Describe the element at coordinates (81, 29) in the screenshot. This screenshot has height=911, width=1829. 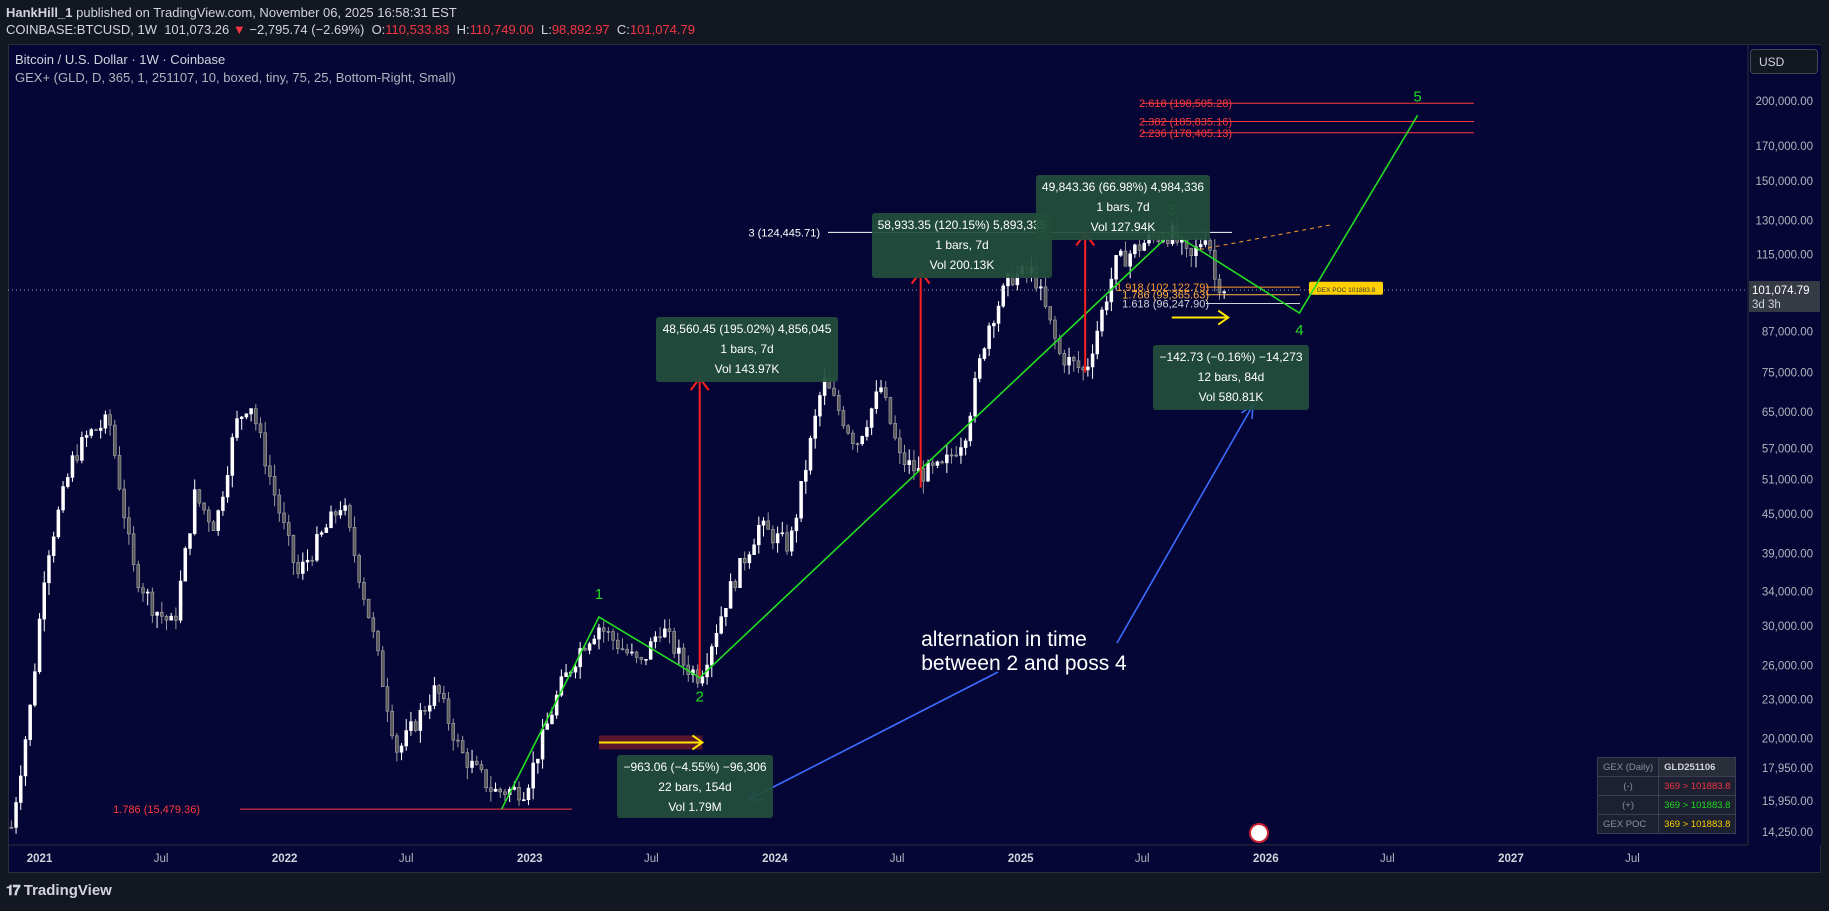
I see `symbol-label: COINBASE:BTCUSD, 1W` at that location.